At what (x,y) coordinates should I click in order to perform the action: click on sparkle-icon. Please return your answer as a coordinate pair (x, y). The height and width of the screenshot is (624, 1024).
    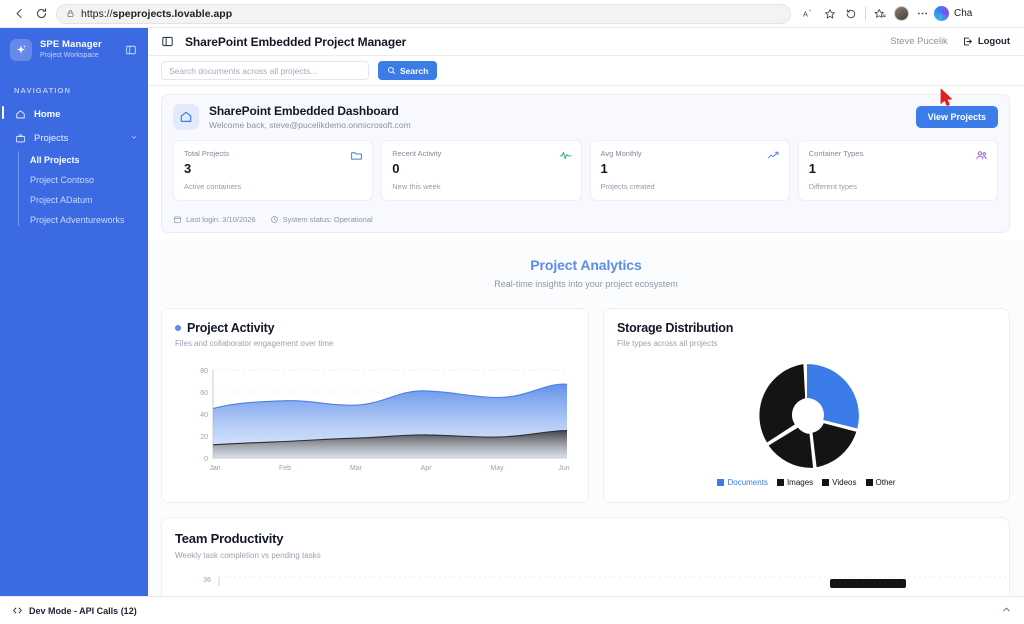
    Looking at the image, I should click on (21, 50).